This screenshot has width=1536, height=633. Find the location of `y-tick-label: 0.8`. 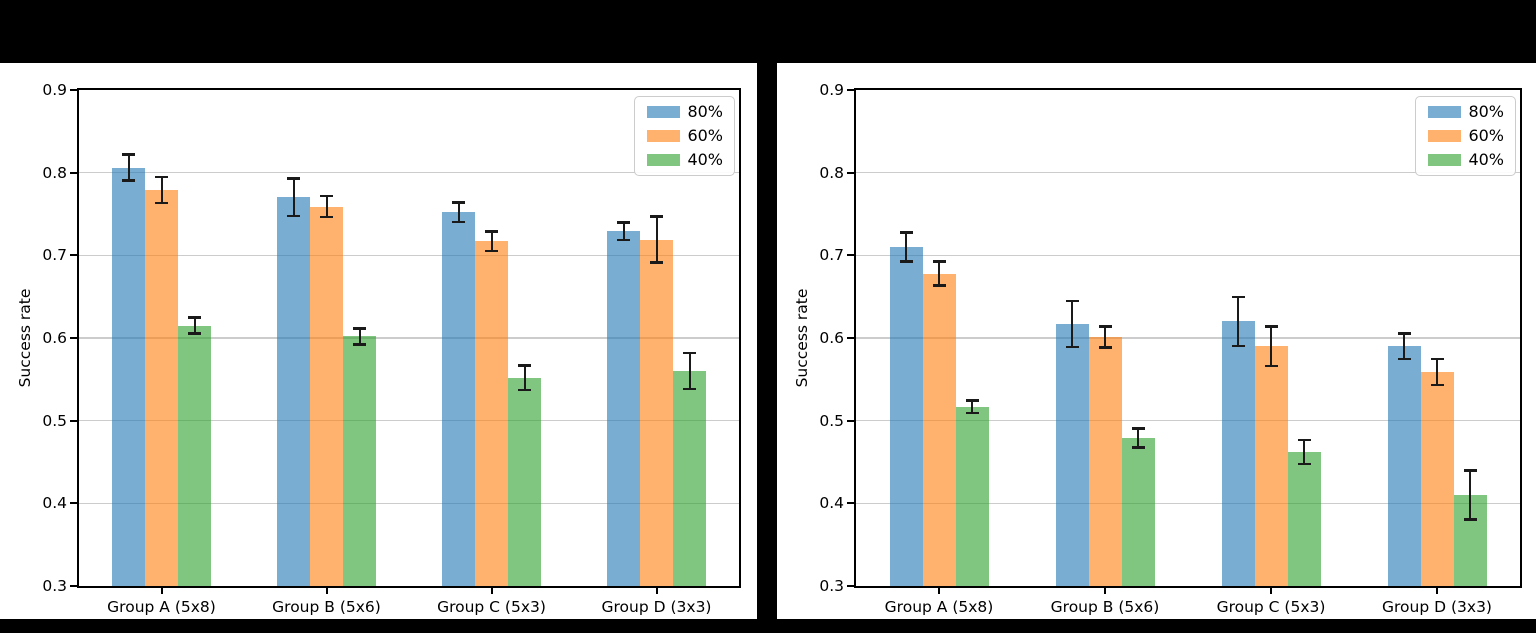

y-tick-label: 0.8 is located at coordinates (54, 172).